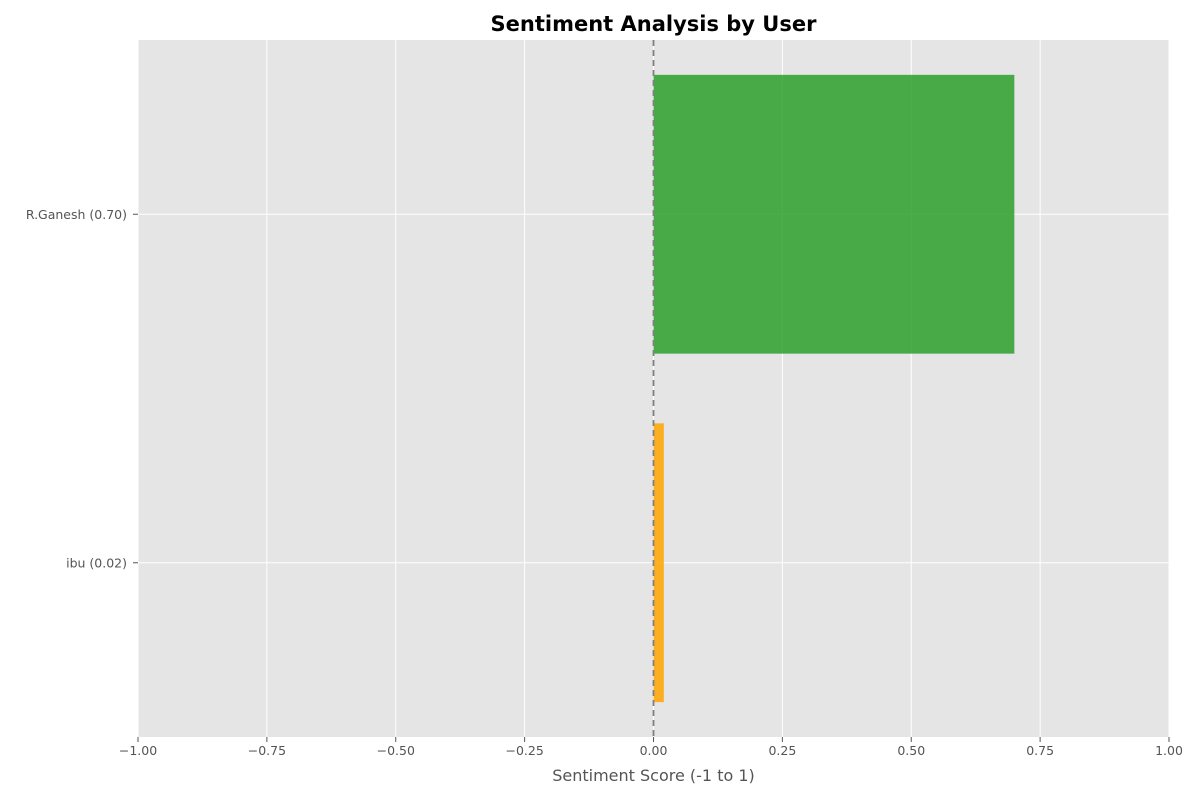  Describe the element at coordinates (1169, 750) in the screenshot. I see `x-tick-label: 1.00` at that location.